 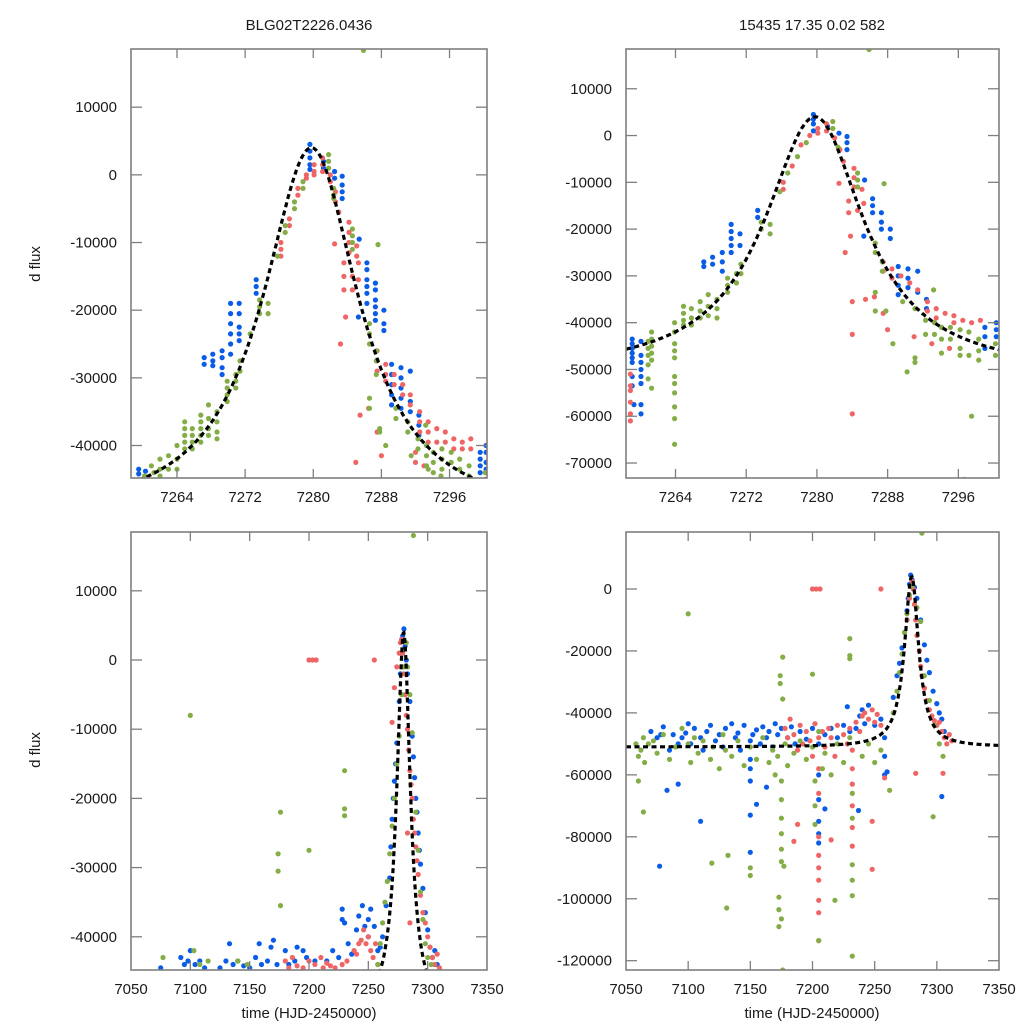 What do you see at coordinates (176, 497) in the screenshot?
I see `x-tick-label: 7264` at bounding box center [176, 497].